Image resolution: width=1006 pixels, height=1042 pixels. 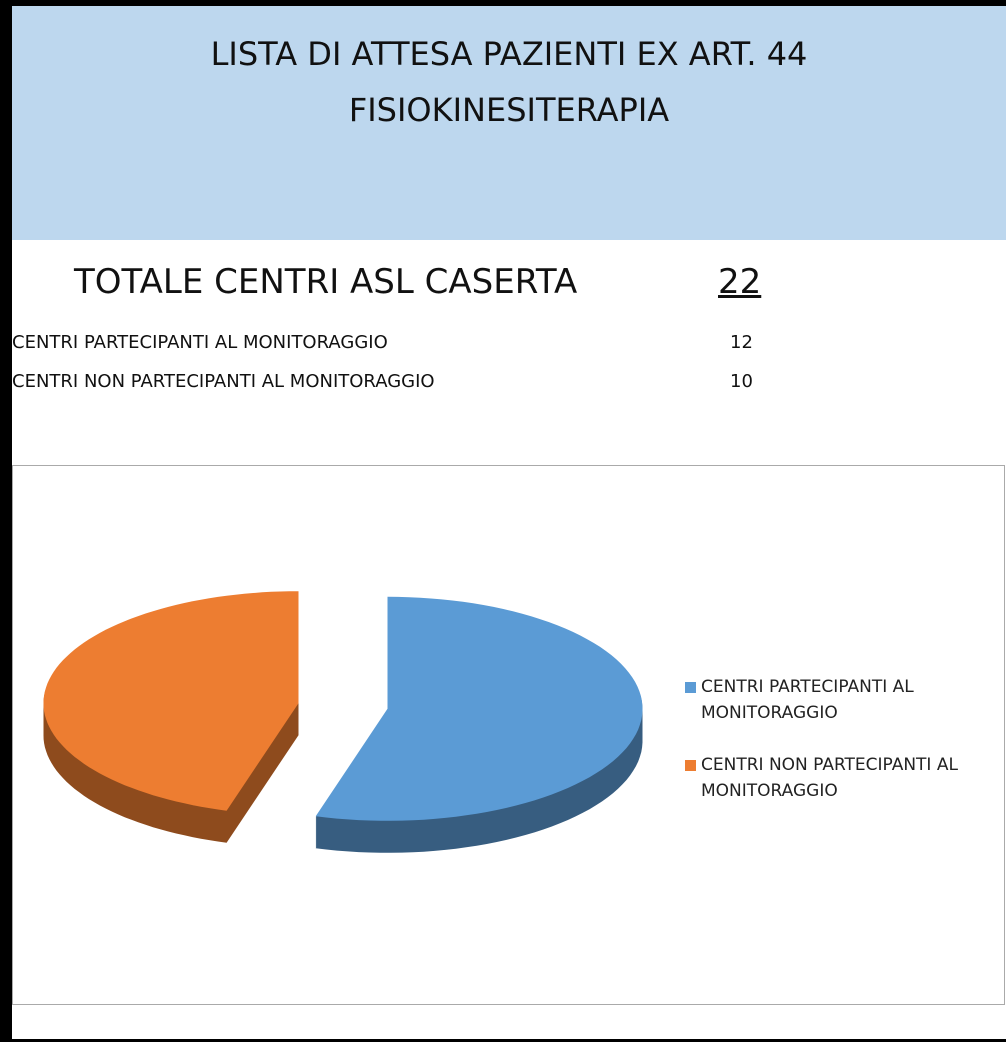 I want to click on title: LISTA DI ATTESA PAZIENTI EX ART. 44, so click(x=509, y=54).